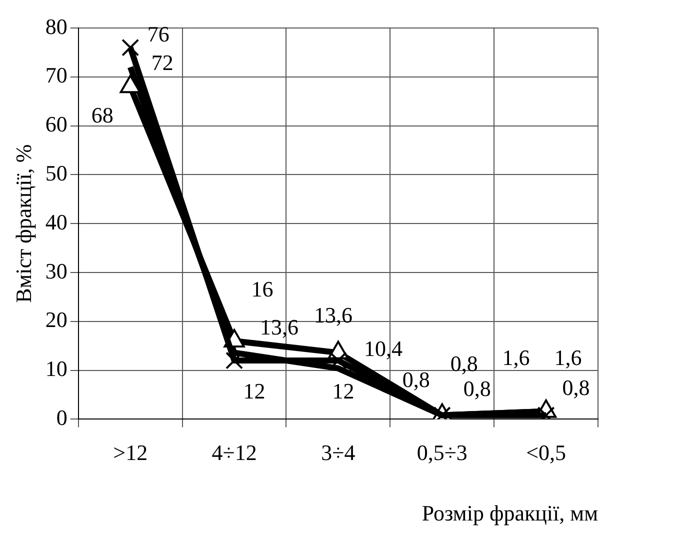  Describe the element at coordinates (56, 124) in the screenshot. I see `y-tick-label: 60` at that location.